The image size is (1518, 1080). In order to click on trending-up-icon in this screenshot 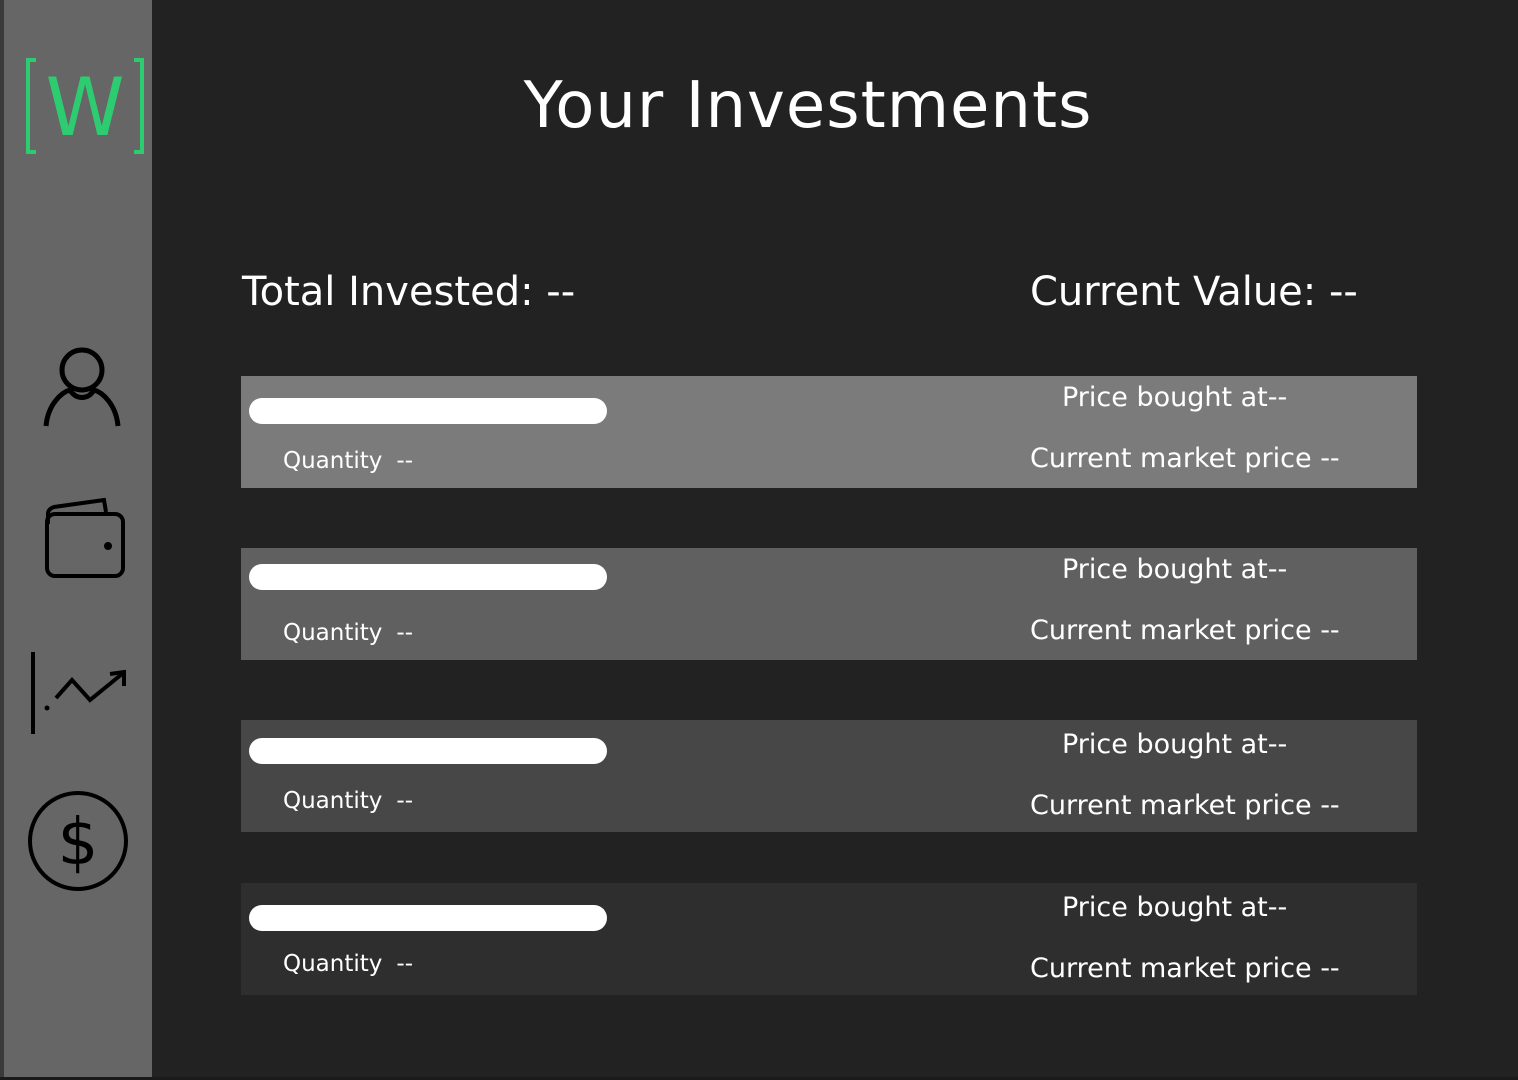, I will do `click(81, 693)`.